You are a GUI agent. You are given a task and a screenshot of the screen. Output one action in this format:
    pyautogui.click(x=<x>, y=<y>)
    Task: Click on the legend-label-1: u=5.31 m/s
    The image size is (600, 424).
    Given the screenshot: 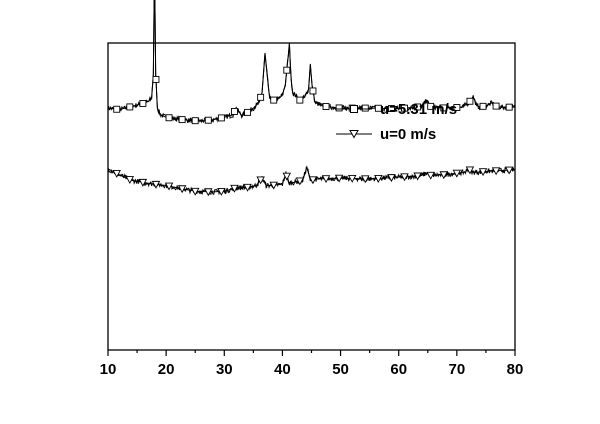 What is the action you would take?
    pyautogui.click(x=418, y=109)
    